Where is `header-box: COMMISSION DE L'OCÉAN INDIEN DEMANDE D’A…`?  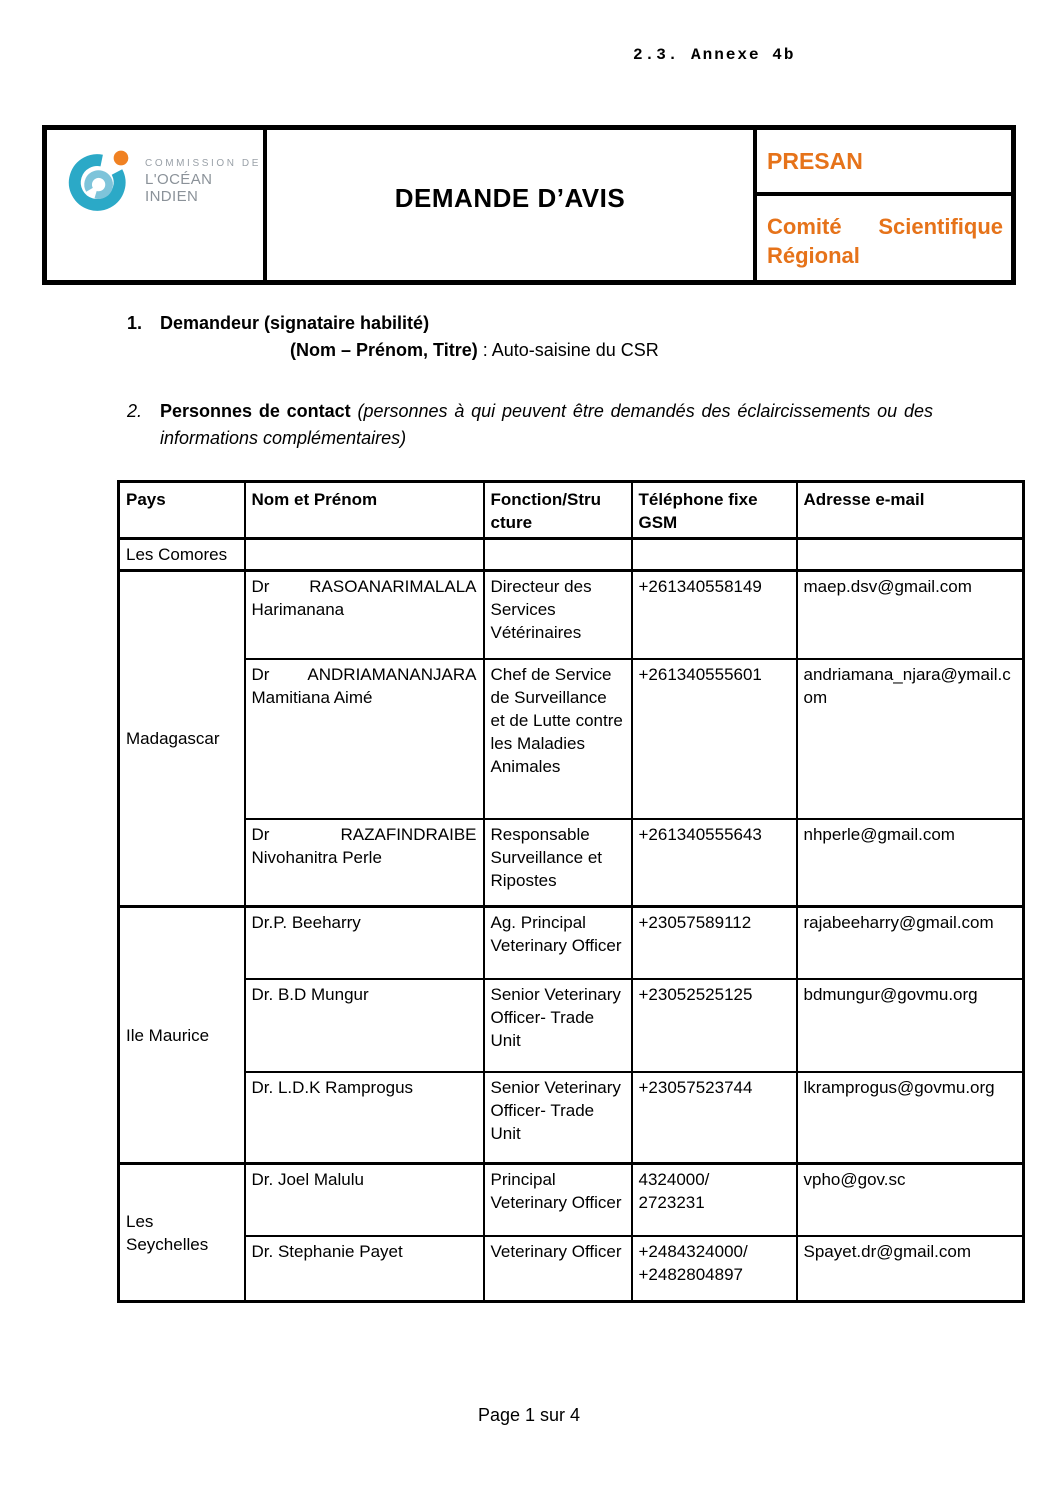
header-box: COMMISSION DE L'OCÉAN INDIEN DEMANDE D’A… is located at coordinates (529, 205).